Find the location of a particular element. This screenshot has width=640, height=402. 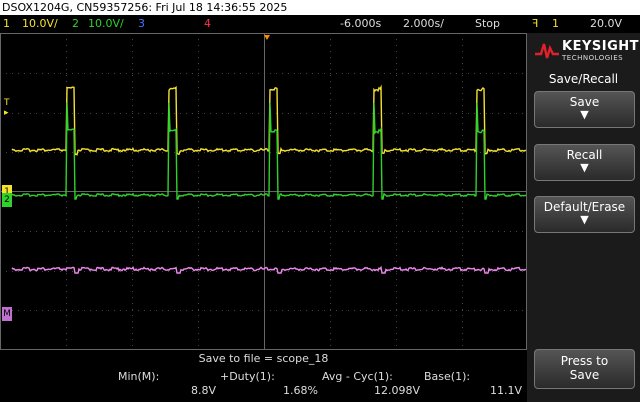

trigger-slope-icon: ꟻ is located at coordinates (535, 23).